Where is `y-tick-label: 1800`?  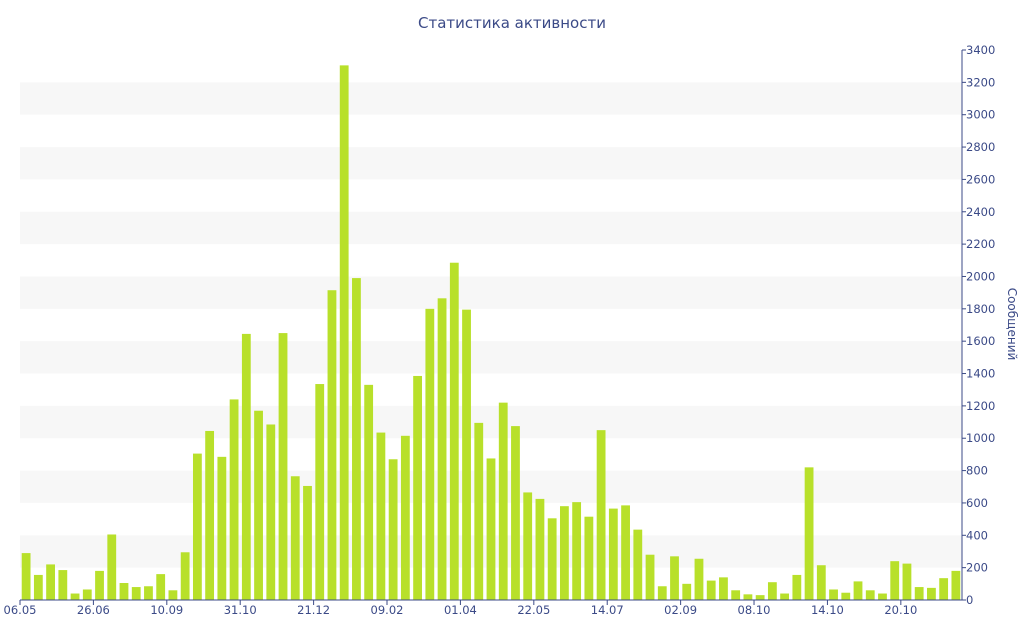
y-tick-label: 1800 is located at coordinates (980, 309).